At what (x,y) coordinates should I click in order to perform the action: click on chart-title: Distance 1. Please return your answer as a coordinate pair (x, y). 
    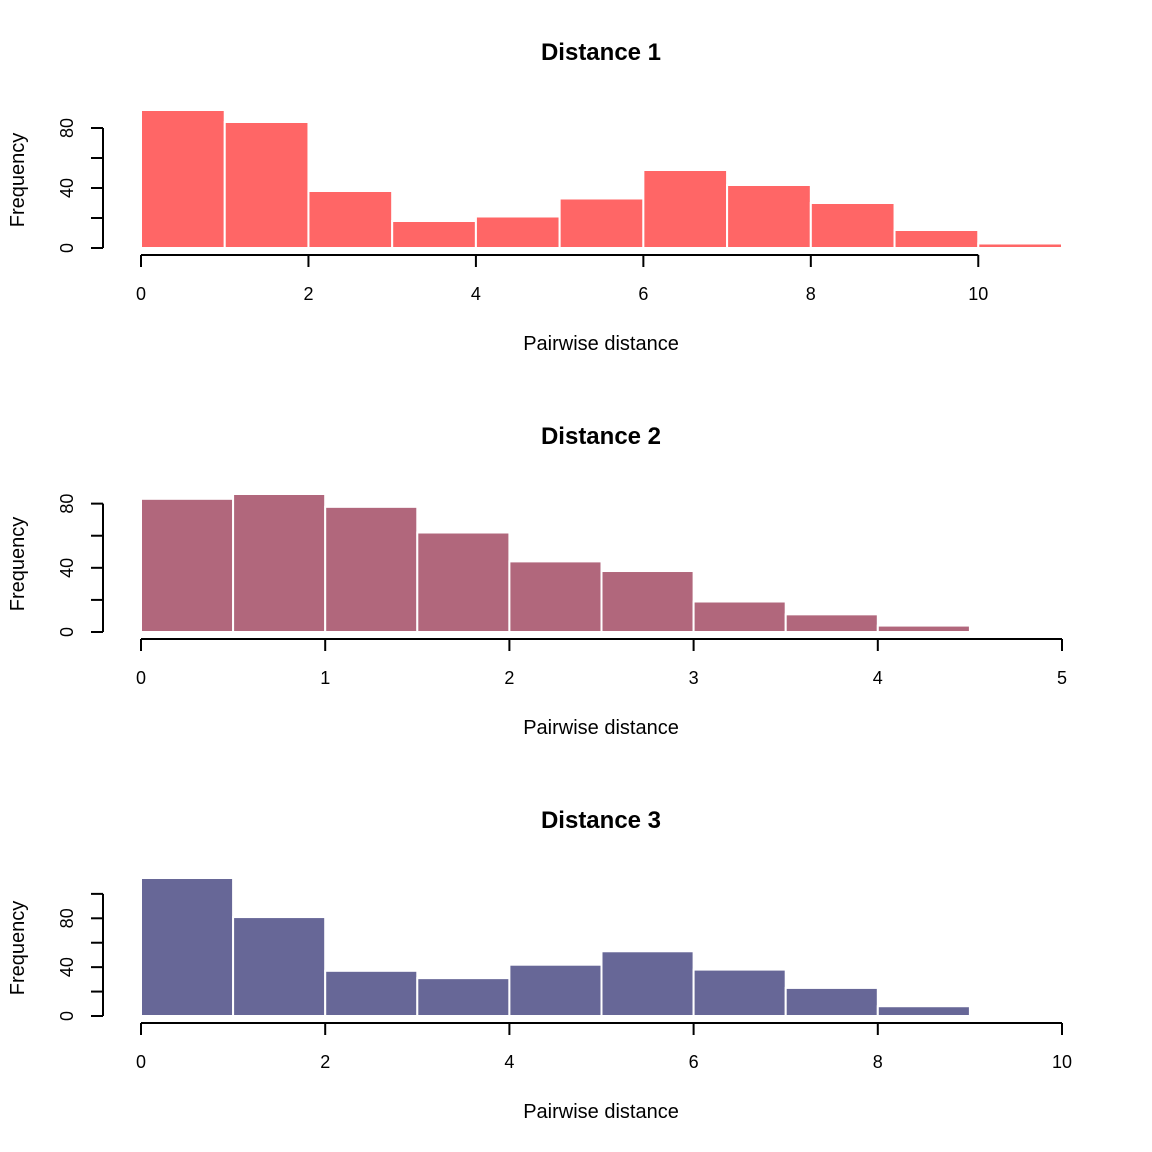
    Looking at the image, I should click on (601, 52).